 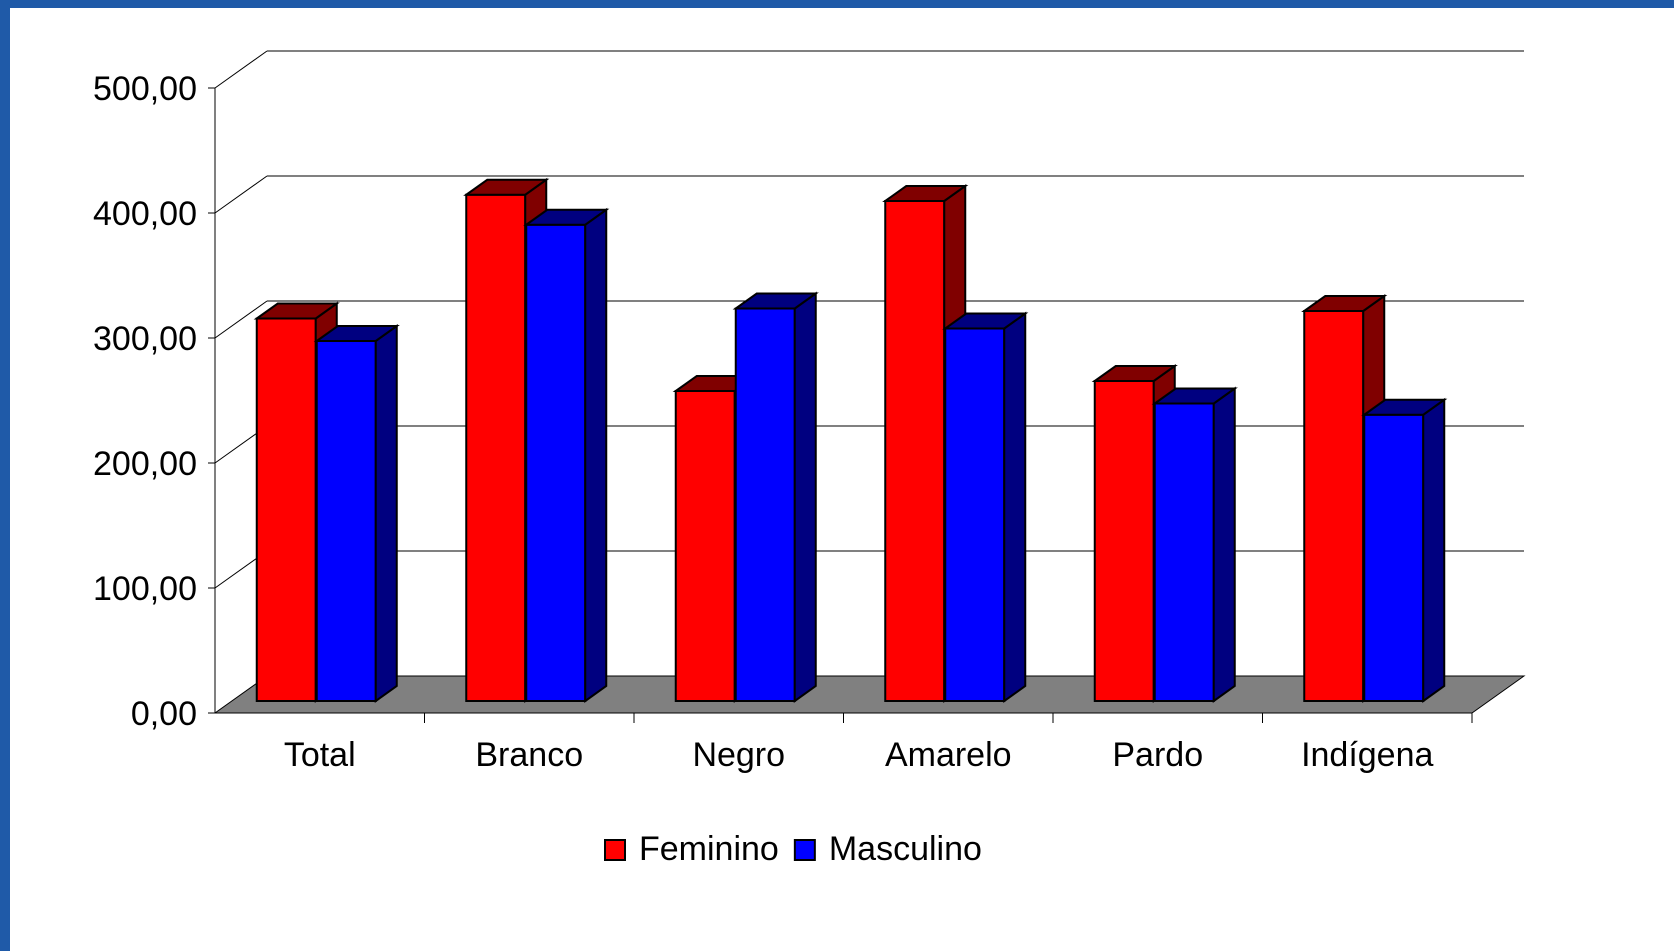 What do you see at coordinates (145, 339) in the screenshot?
I see `y-tick-label: 300,00` at bounding box center [145, 339].